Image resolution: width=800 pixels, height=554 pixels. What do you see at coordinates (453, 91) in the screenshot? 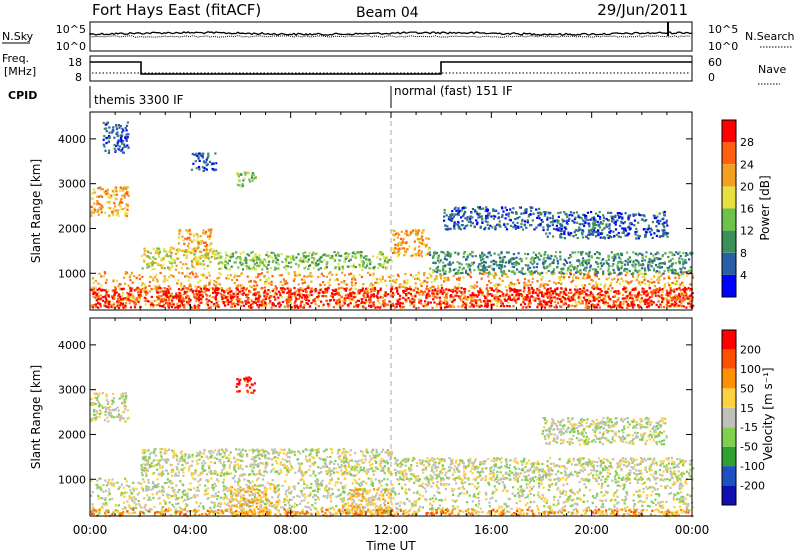
I see `cpid-segment-1: normal (fast) 151 IF` at bounding box center [453, 91].